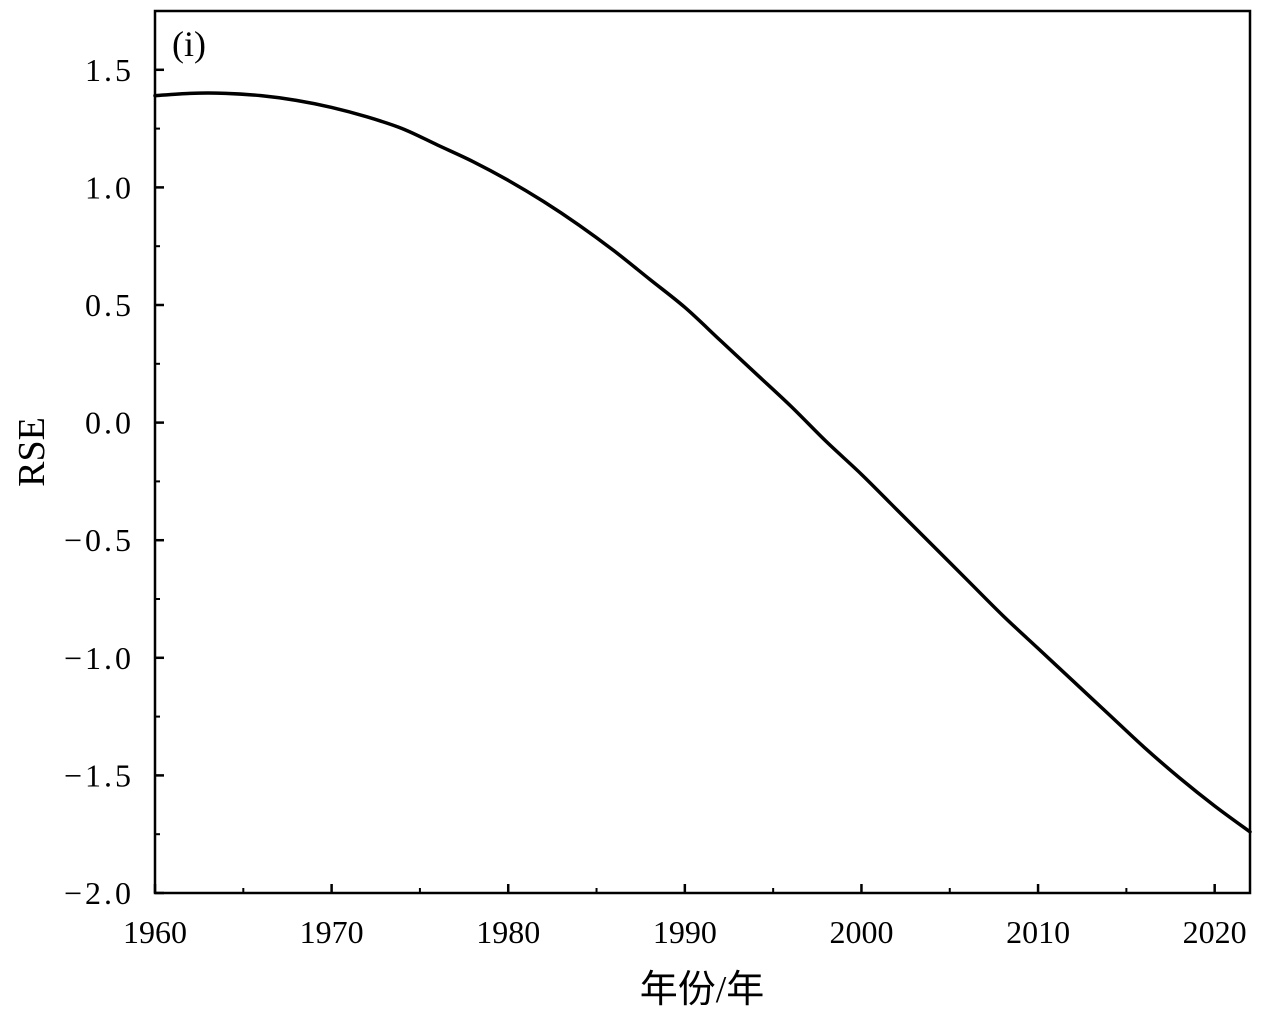 The image size is (1268, 1016). Describe the element at coordinates (99, 540) in the screenshot. I see `y-tick-label: −0.5` at that location.